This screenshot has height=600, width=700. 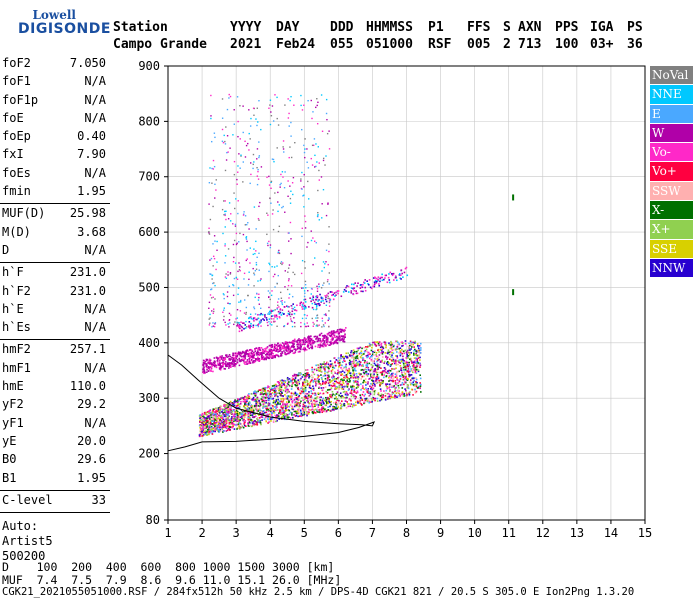 I want to click on digisonde-logo: Lowell DIGISONDE, so click(x=57, y=25).